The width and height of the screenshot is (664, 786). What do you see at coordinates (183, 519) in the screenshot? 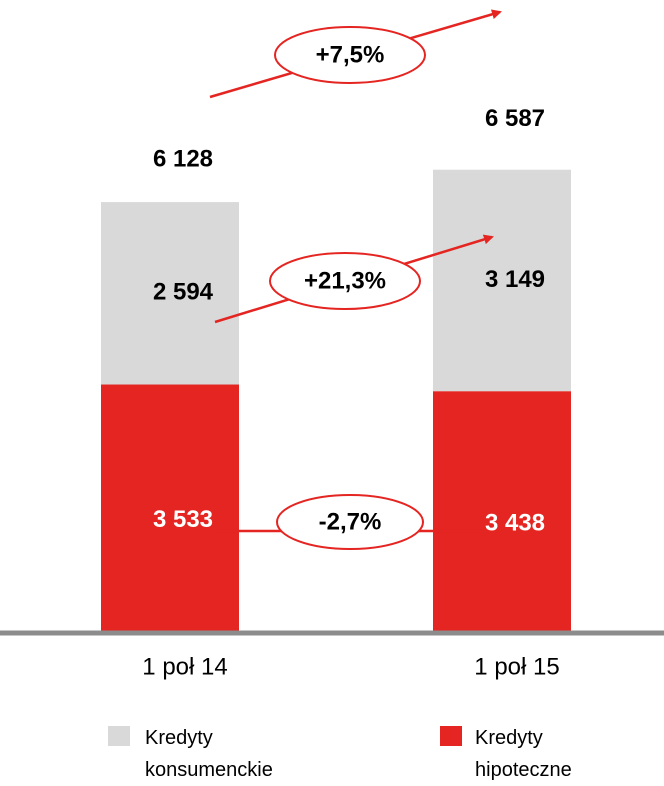
I see `value-label: 3 533` at bounding box center [183, 519].